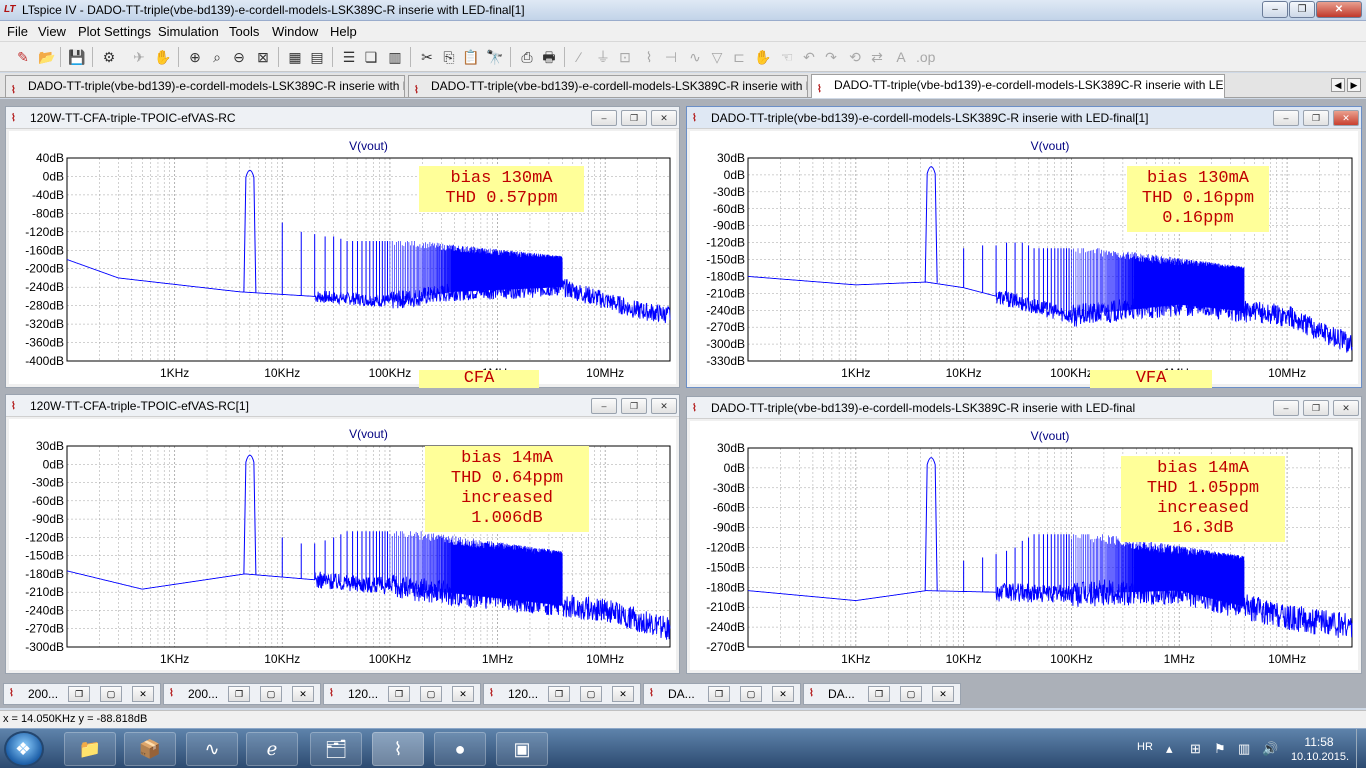 This screenshot has height=768, width=1366. Describe the element at coordinates (343, 31) in the screenshot. I see `menu-help: Help` at that location.